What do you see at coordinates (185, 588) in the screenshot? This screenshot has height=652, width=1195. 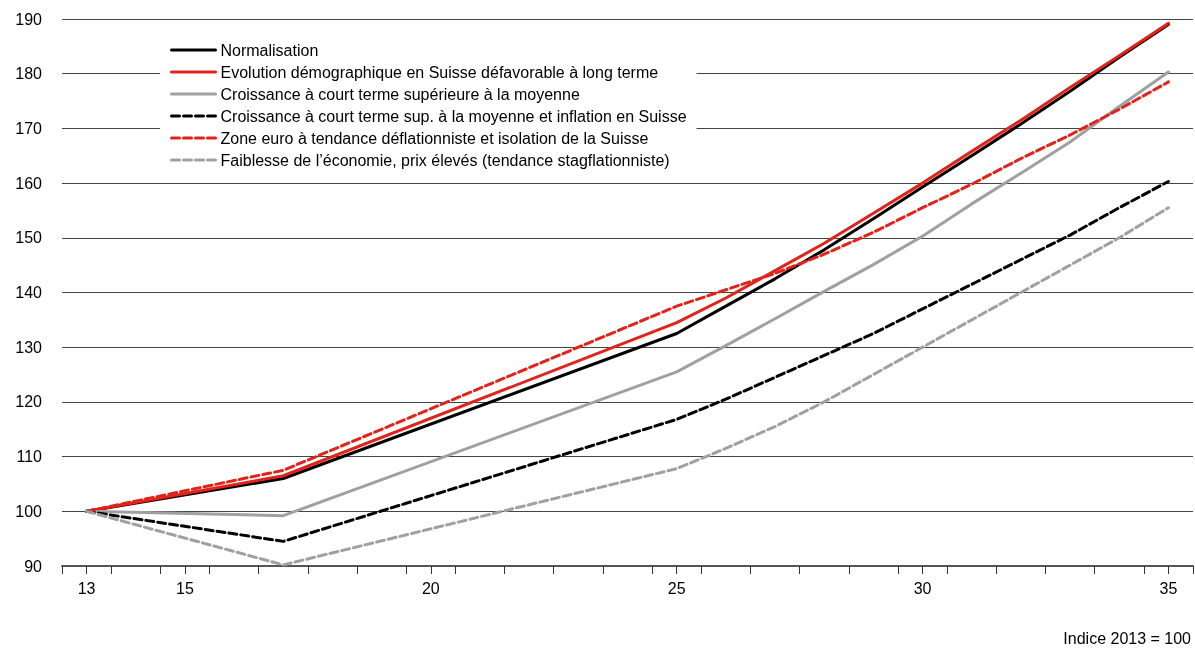 I see `x-tick-label: 15` at bounding box center [185, 588].